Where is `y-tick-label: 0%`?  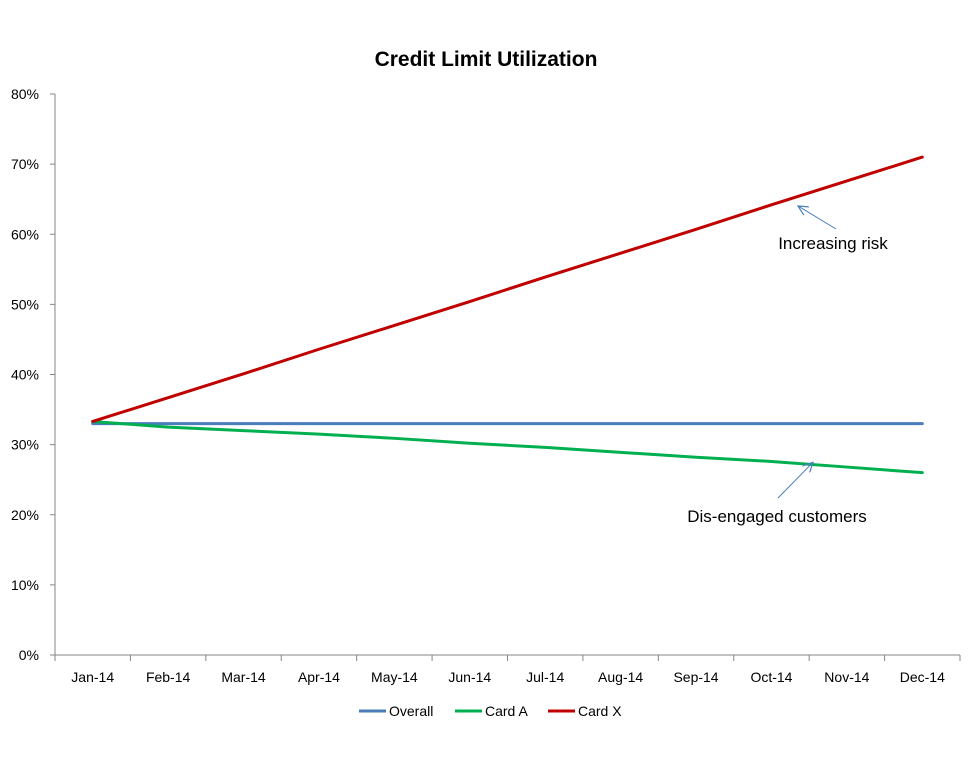 y-tick-label: 0% is located at coordinates (29, 655).